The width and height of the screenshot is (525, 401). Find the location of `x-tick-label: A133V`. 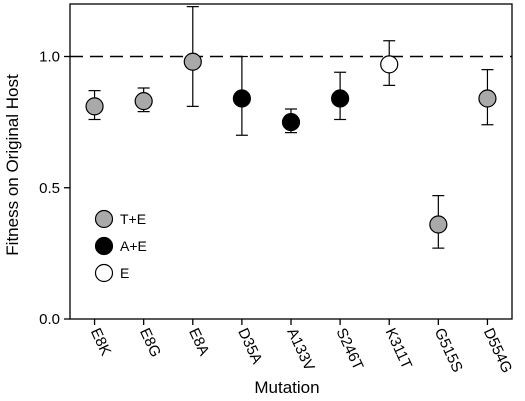

x-tick-label: A133V is located at coordinates (300, 350).